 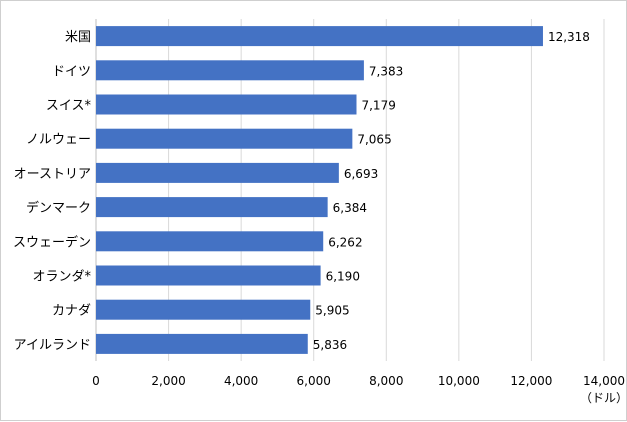 I want to click on x-tick-label: 12,000, so click(x=531, y=381).